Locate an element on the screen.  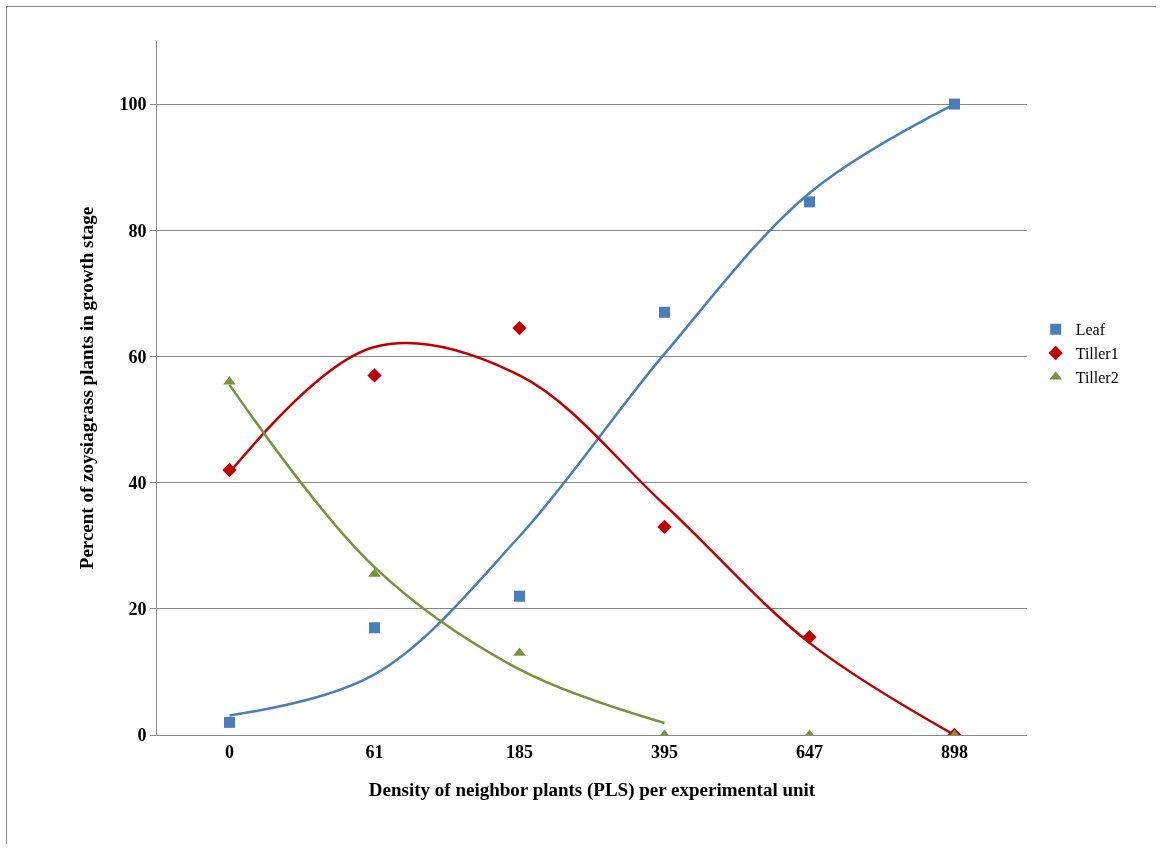
x-tick-label: 395 is located at coordinates (664, 751).